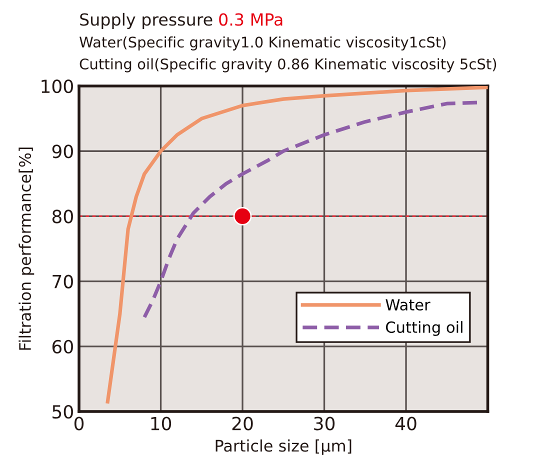 This screenshot has width=545, height=465. Describe the element at coordinates (242, 423) in the screenshot. I see `x-tick-label: 20` at that location.